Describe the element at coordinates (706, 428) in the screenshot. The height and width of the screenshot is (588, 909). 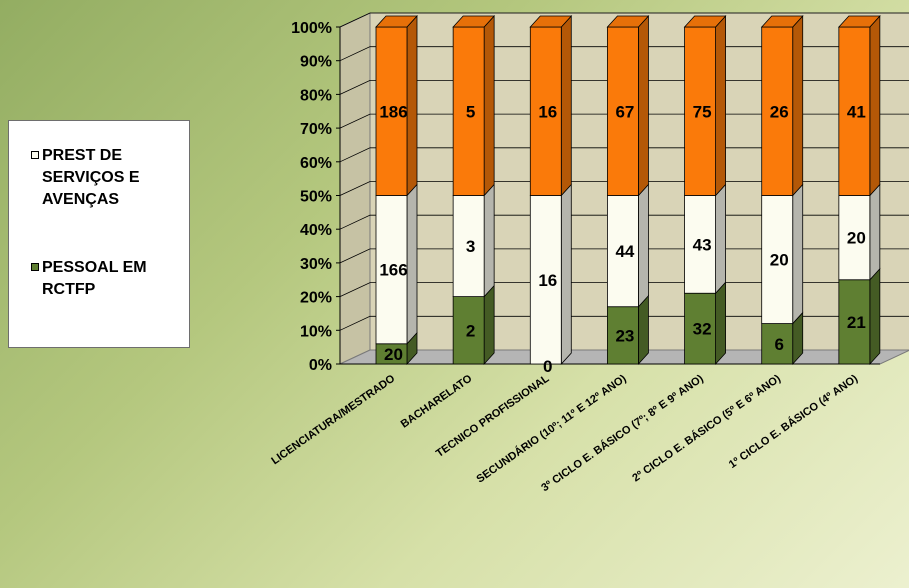
I see `x-tick-label: 2º CICLO E. BÁSICO (5º E 6º ANO)` at that location.